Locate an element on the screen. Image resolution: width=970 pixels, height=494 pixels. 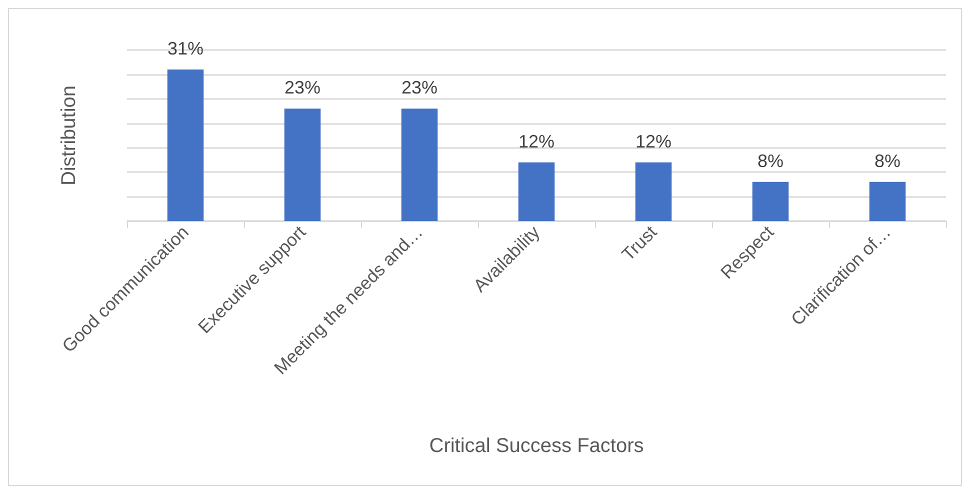
y-axis-title: Distribution is located at coordinates (69, 135).